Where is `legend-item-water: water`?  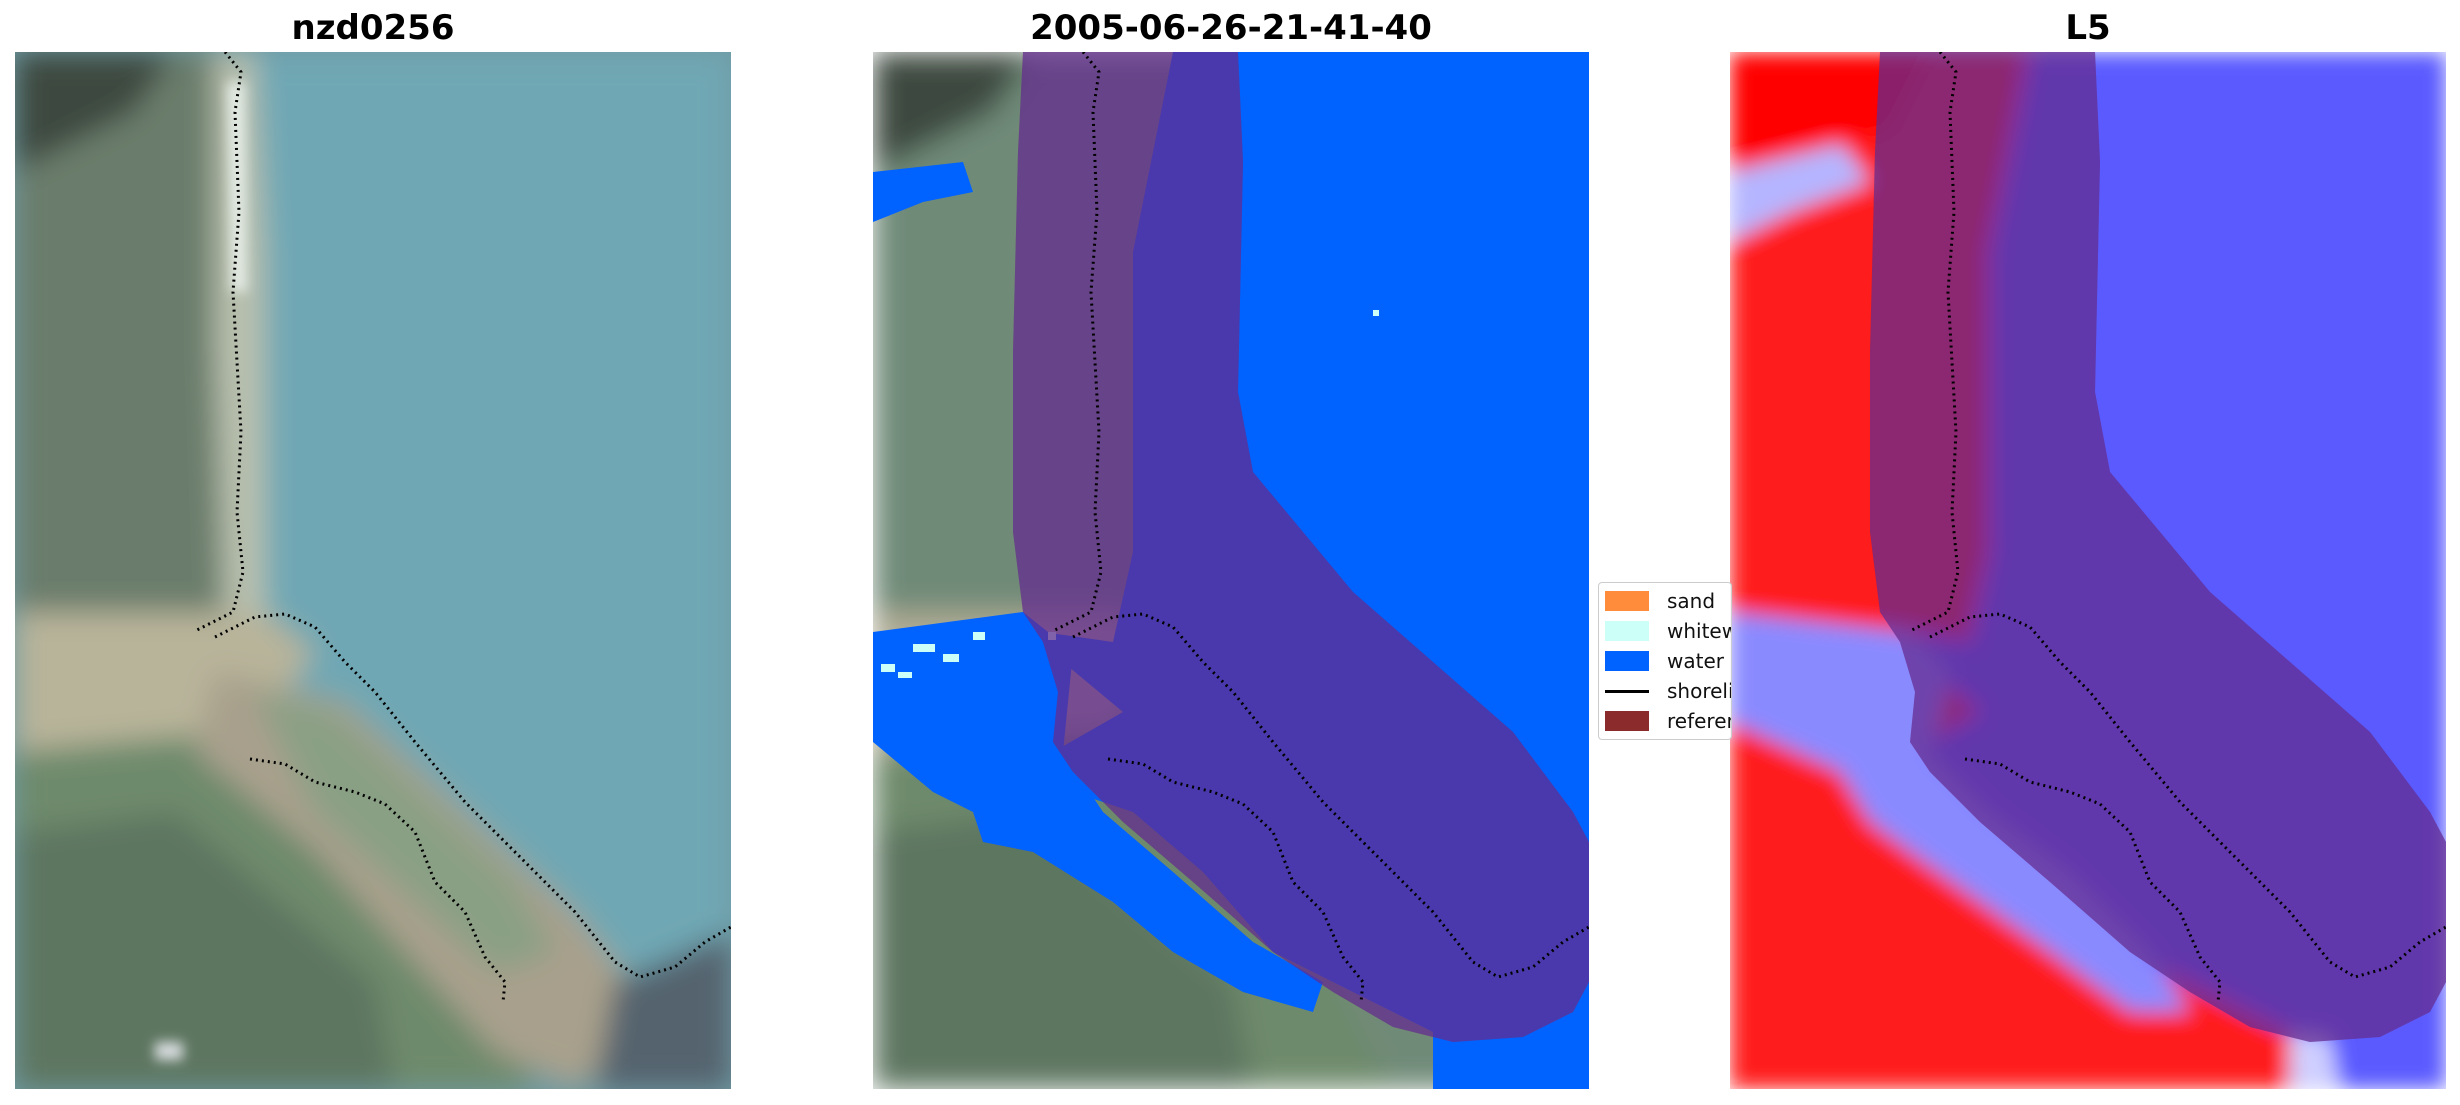 legend-item-water: water is located at coordinates (1664, 661).